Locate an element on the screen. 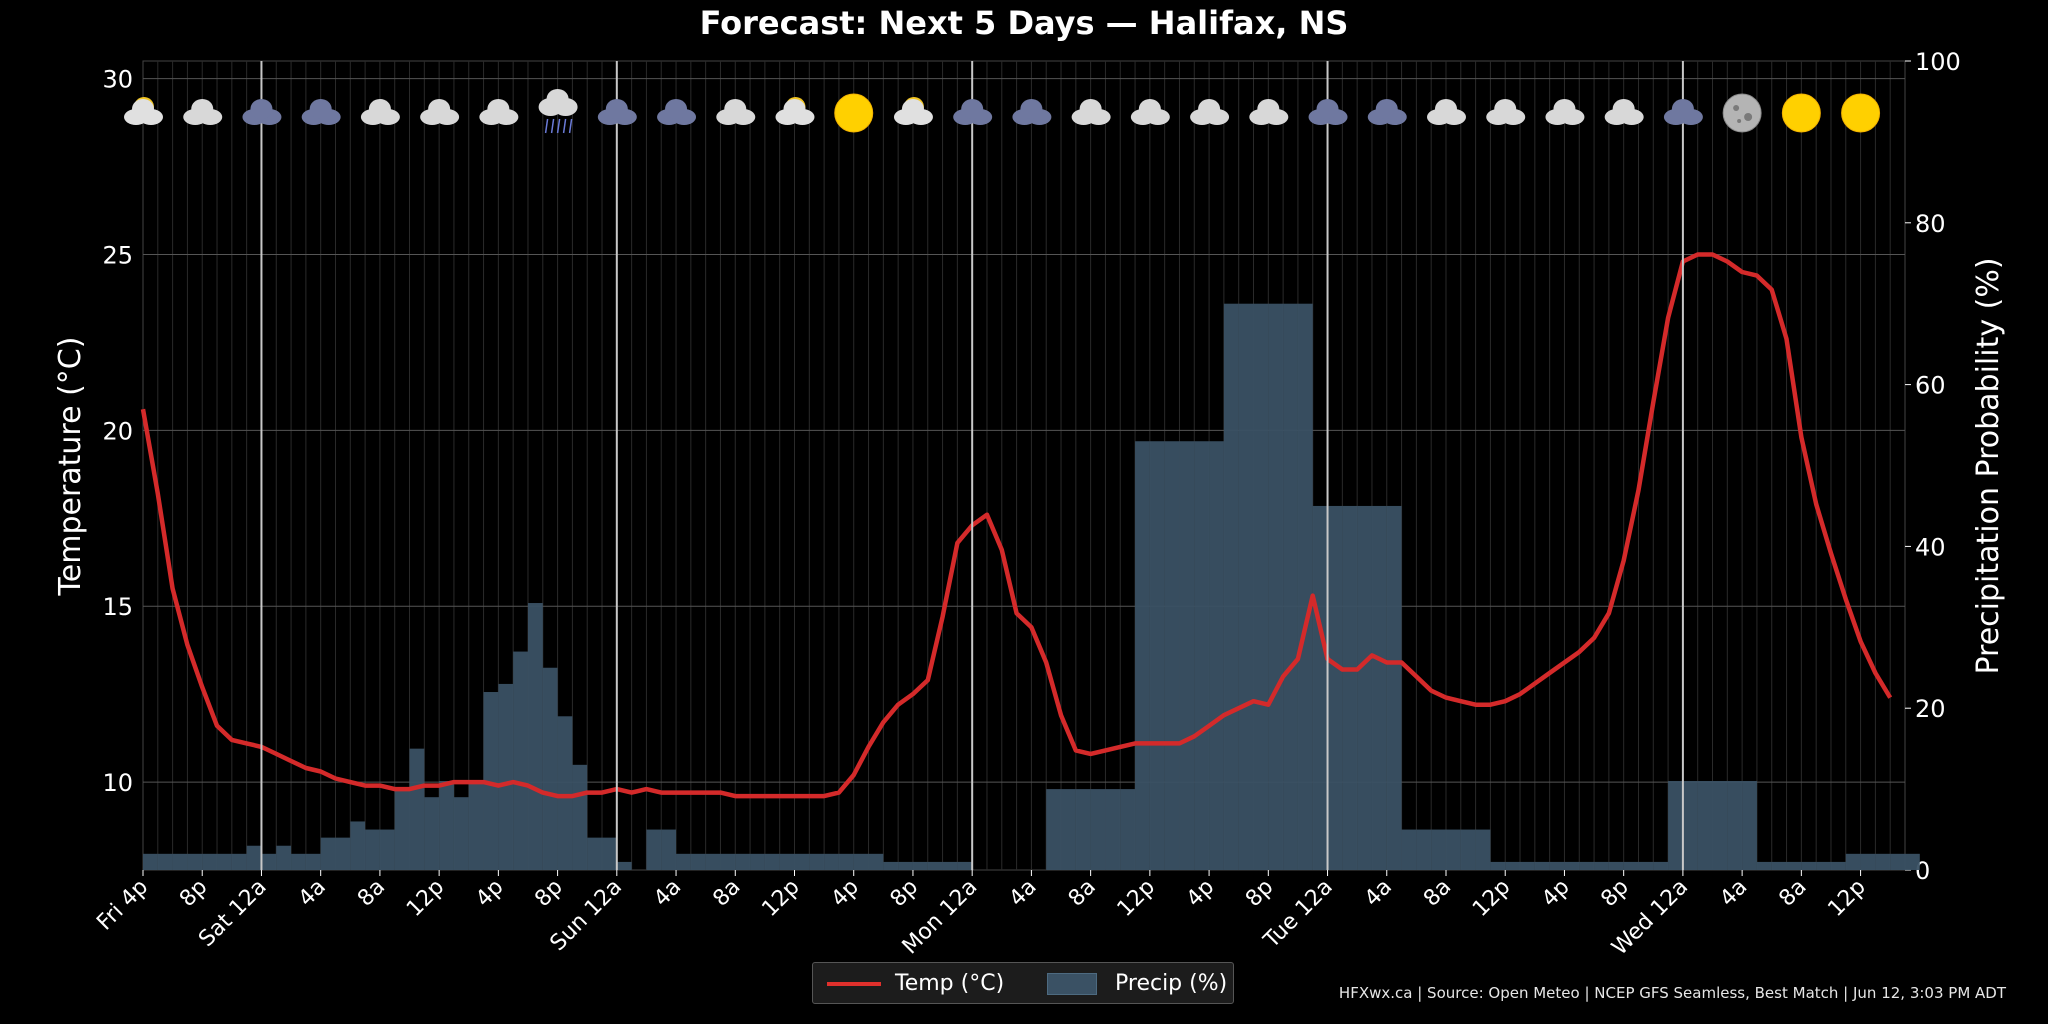 The image size is (2048, 1024). y2-axis-label: Precipitation Probability (%) is located at coordinates (1988, 465).